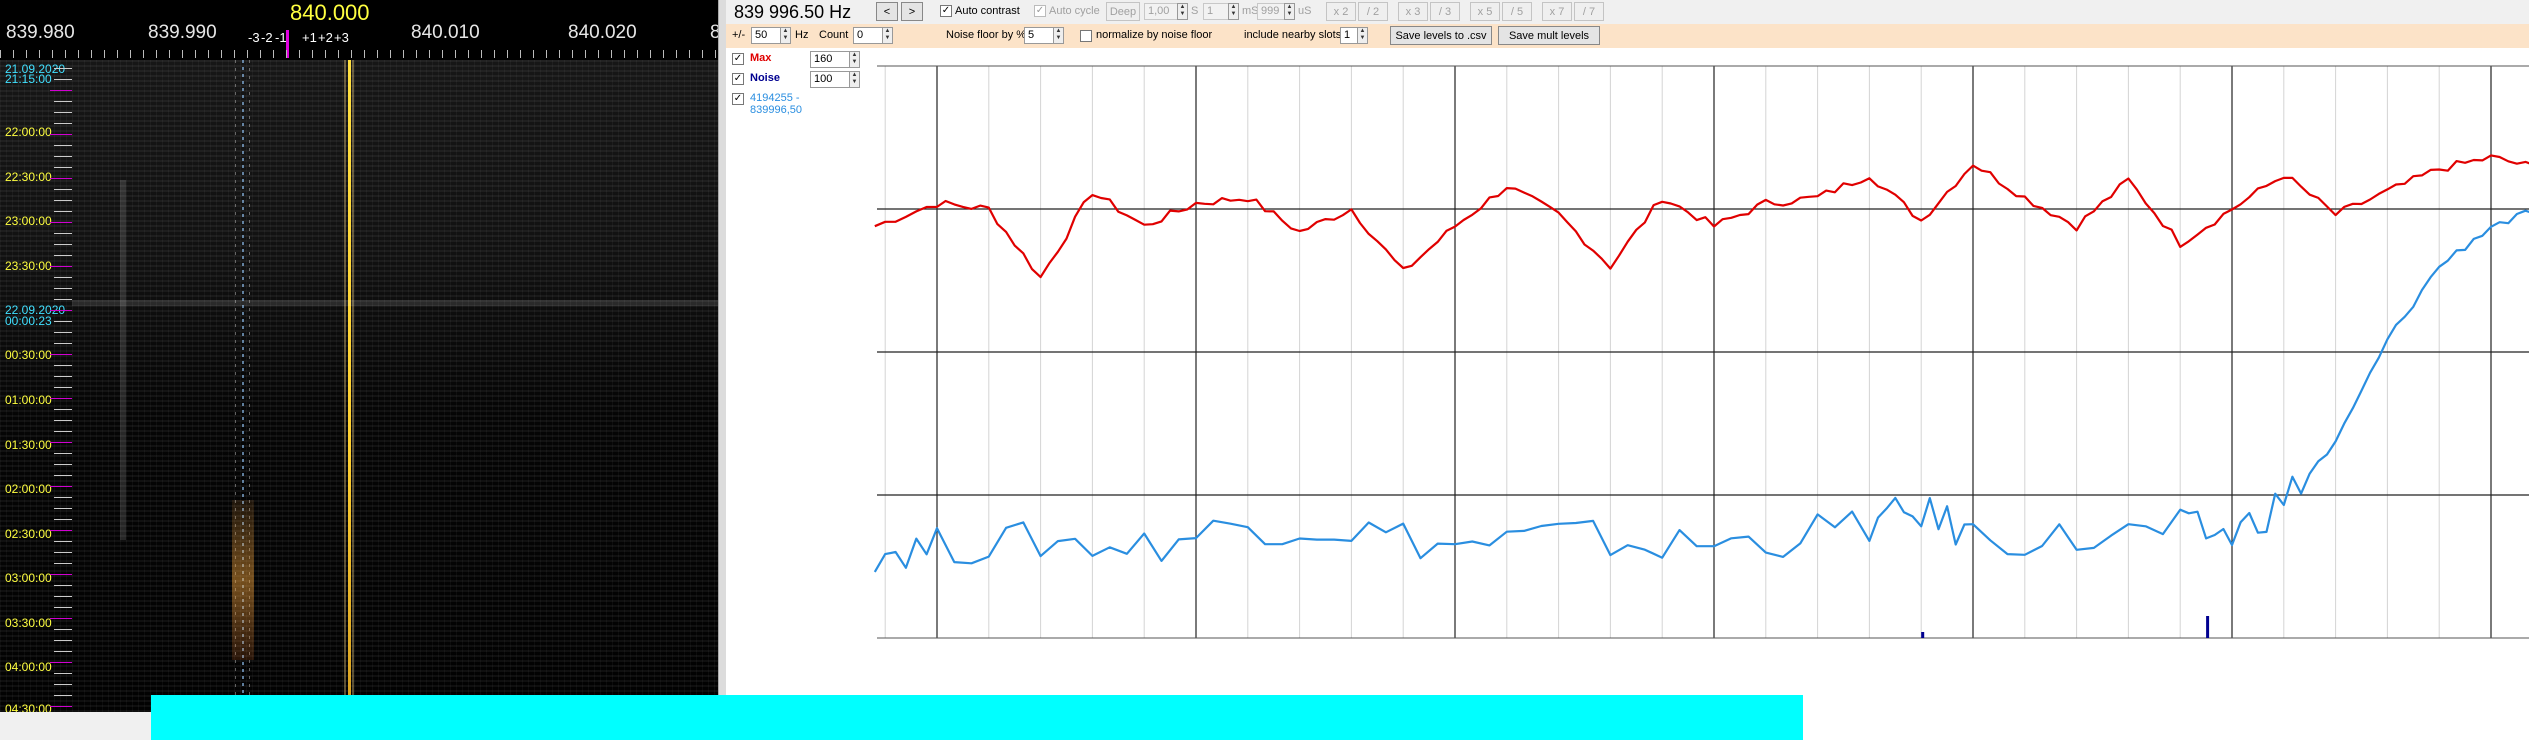  What do you see at coordinates (28, 667) in the screenshot?
I see `time-label: 04:00:00` at bounding box center [28, 667].